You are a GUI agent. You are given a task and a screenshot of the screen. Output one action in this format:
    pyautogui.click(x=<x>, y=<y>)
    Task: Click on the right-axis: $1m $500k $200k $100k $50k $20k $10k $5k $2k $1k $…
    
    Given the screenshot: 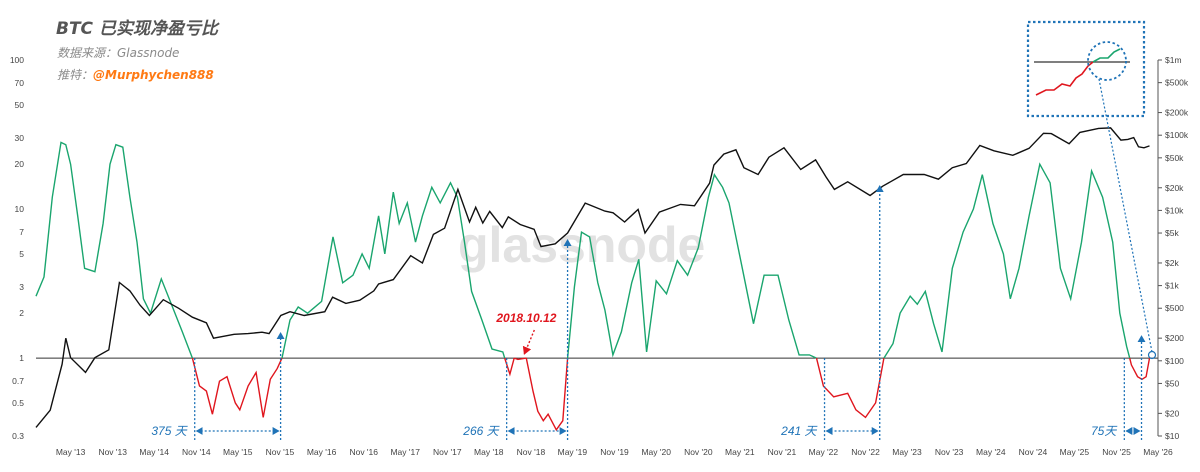 What is the action you would take?
    pyautogui.click(x=1173, y=248)
    